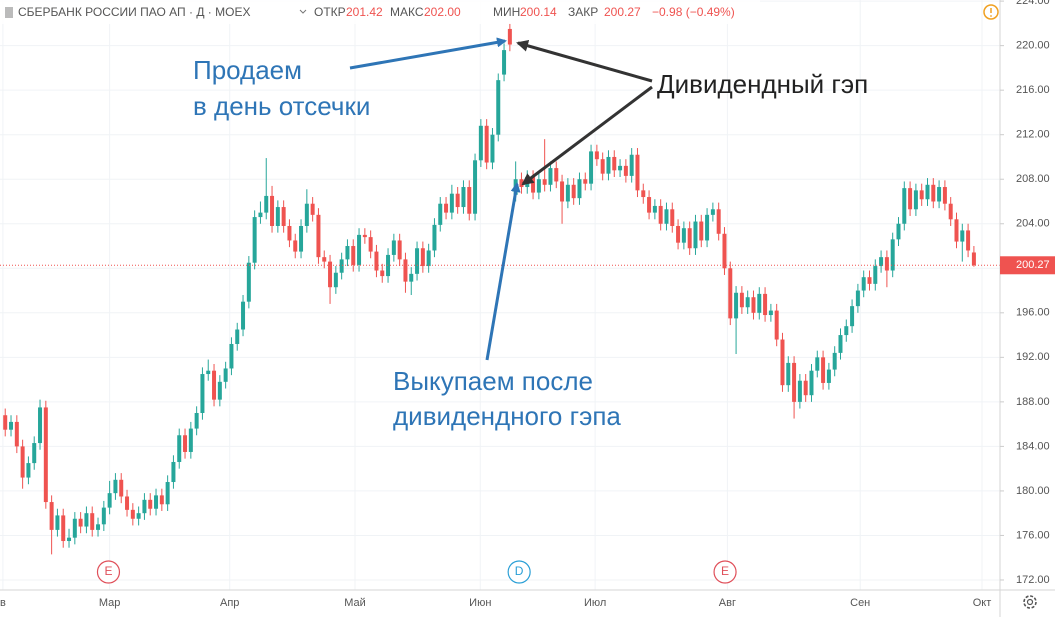 This screenshot has width=1055, height=617. Describe the element at coordinates (1033, 535) in the screenshot. I see `y-tick-label: 176.00` at that location.